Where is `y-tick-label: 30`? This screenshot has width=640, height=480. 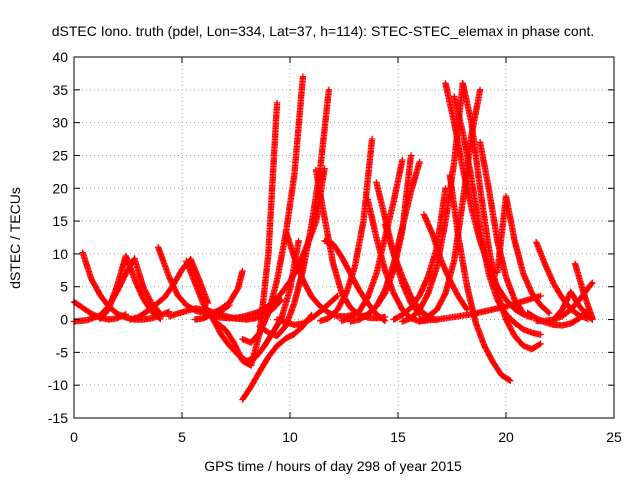
y-tick-label: 30 is located at coordinates (60, 123).